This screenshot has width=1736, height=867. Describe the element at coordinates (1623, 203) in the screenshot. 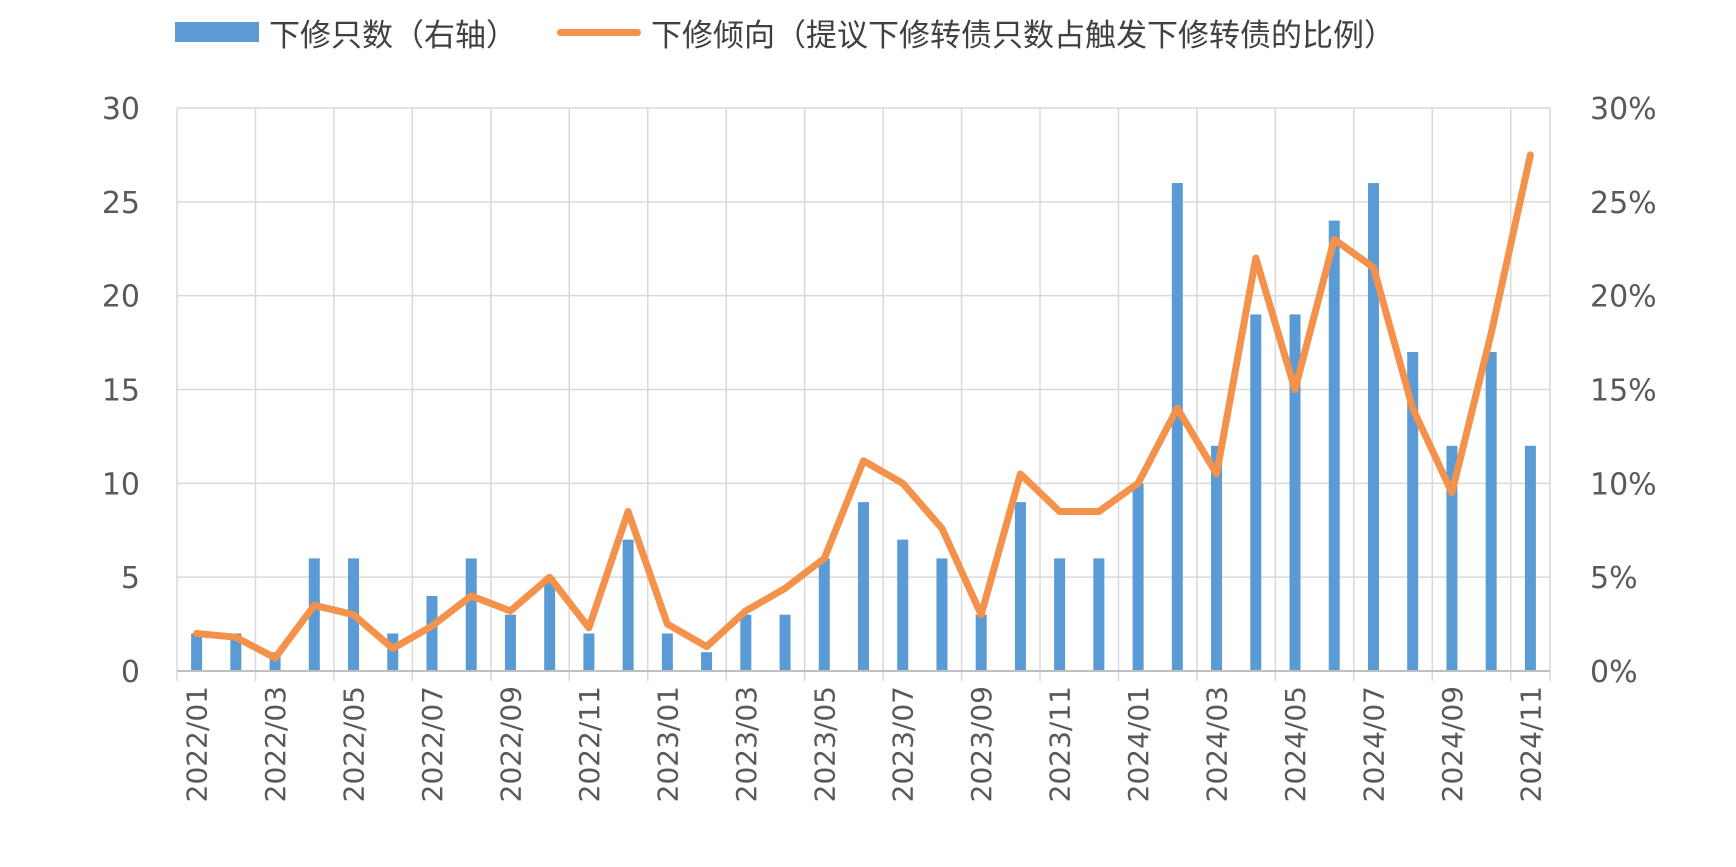

I see `y-right-tick-label: 25%` at that location.